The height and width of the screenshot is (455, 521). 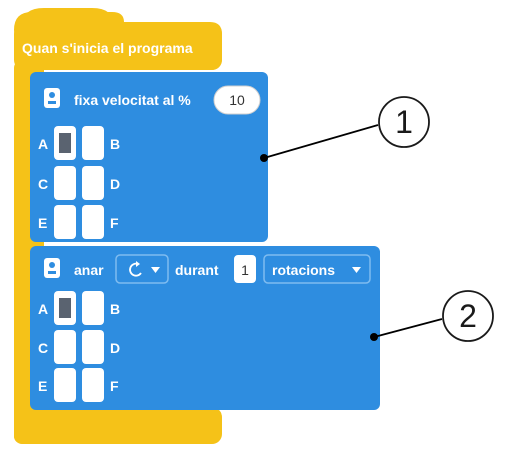 I want to click on callout-2-circle, so click(x=468, y=316).